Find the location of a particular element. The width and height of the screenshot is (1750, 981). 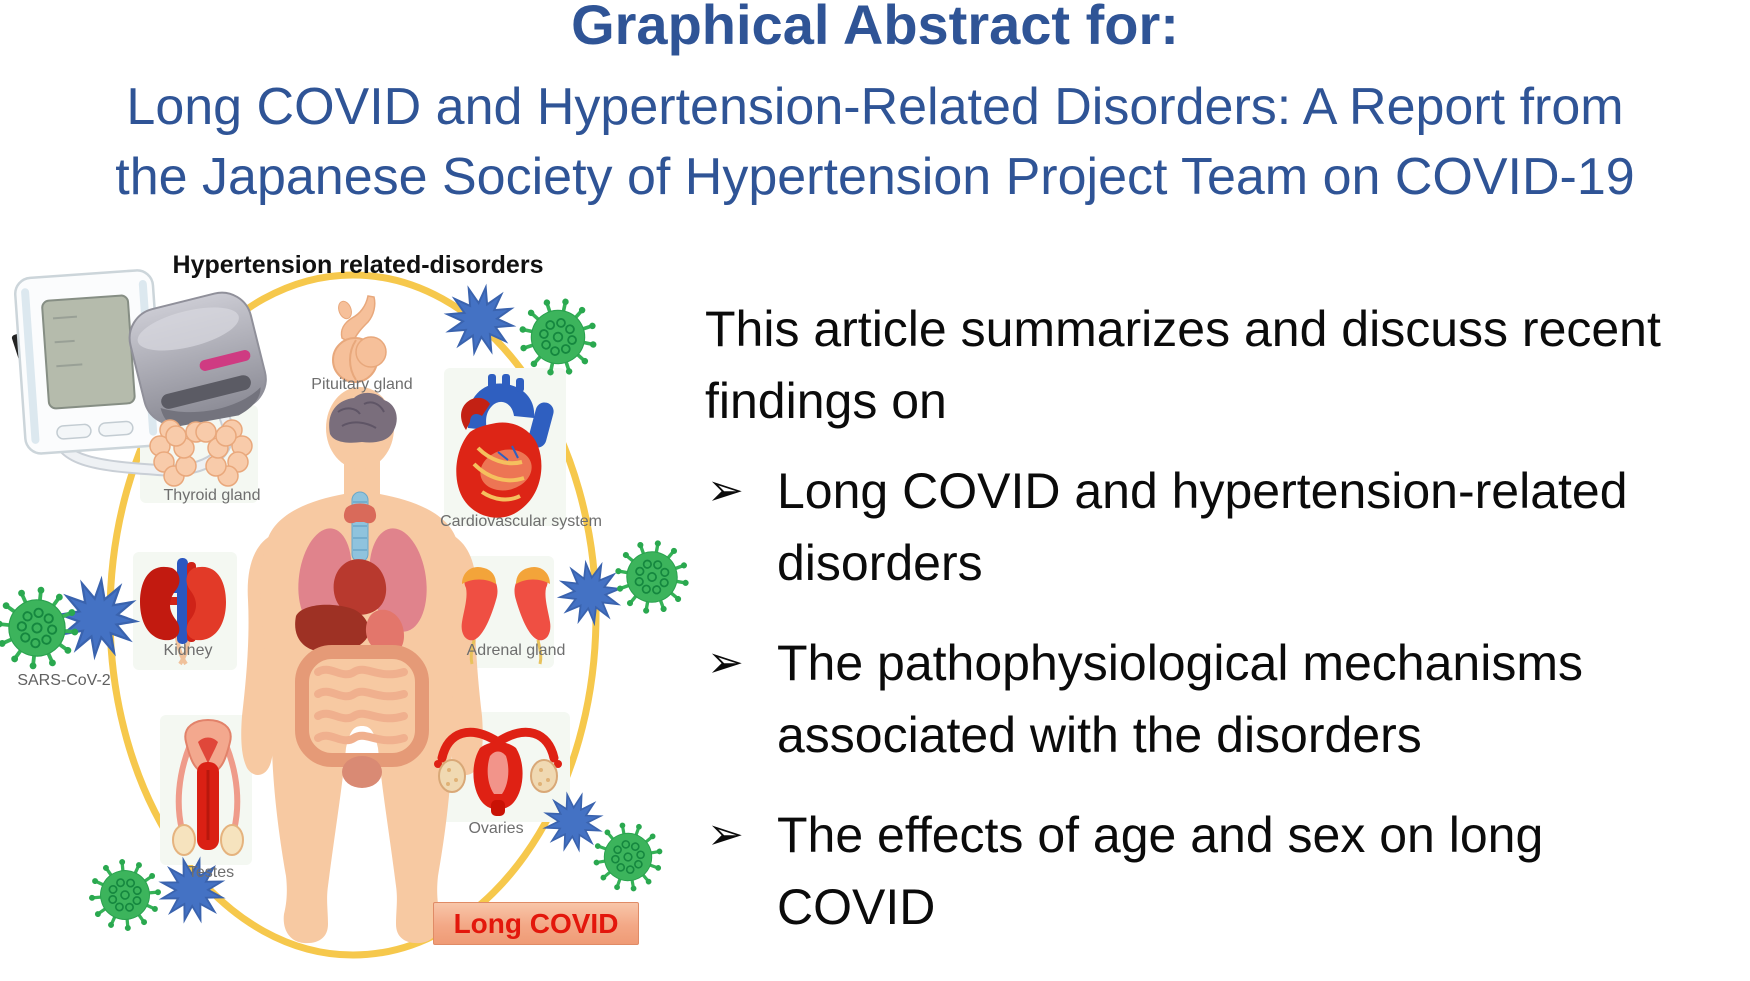

label-ovaries: Ovaries is located at coordinates (496, 828).